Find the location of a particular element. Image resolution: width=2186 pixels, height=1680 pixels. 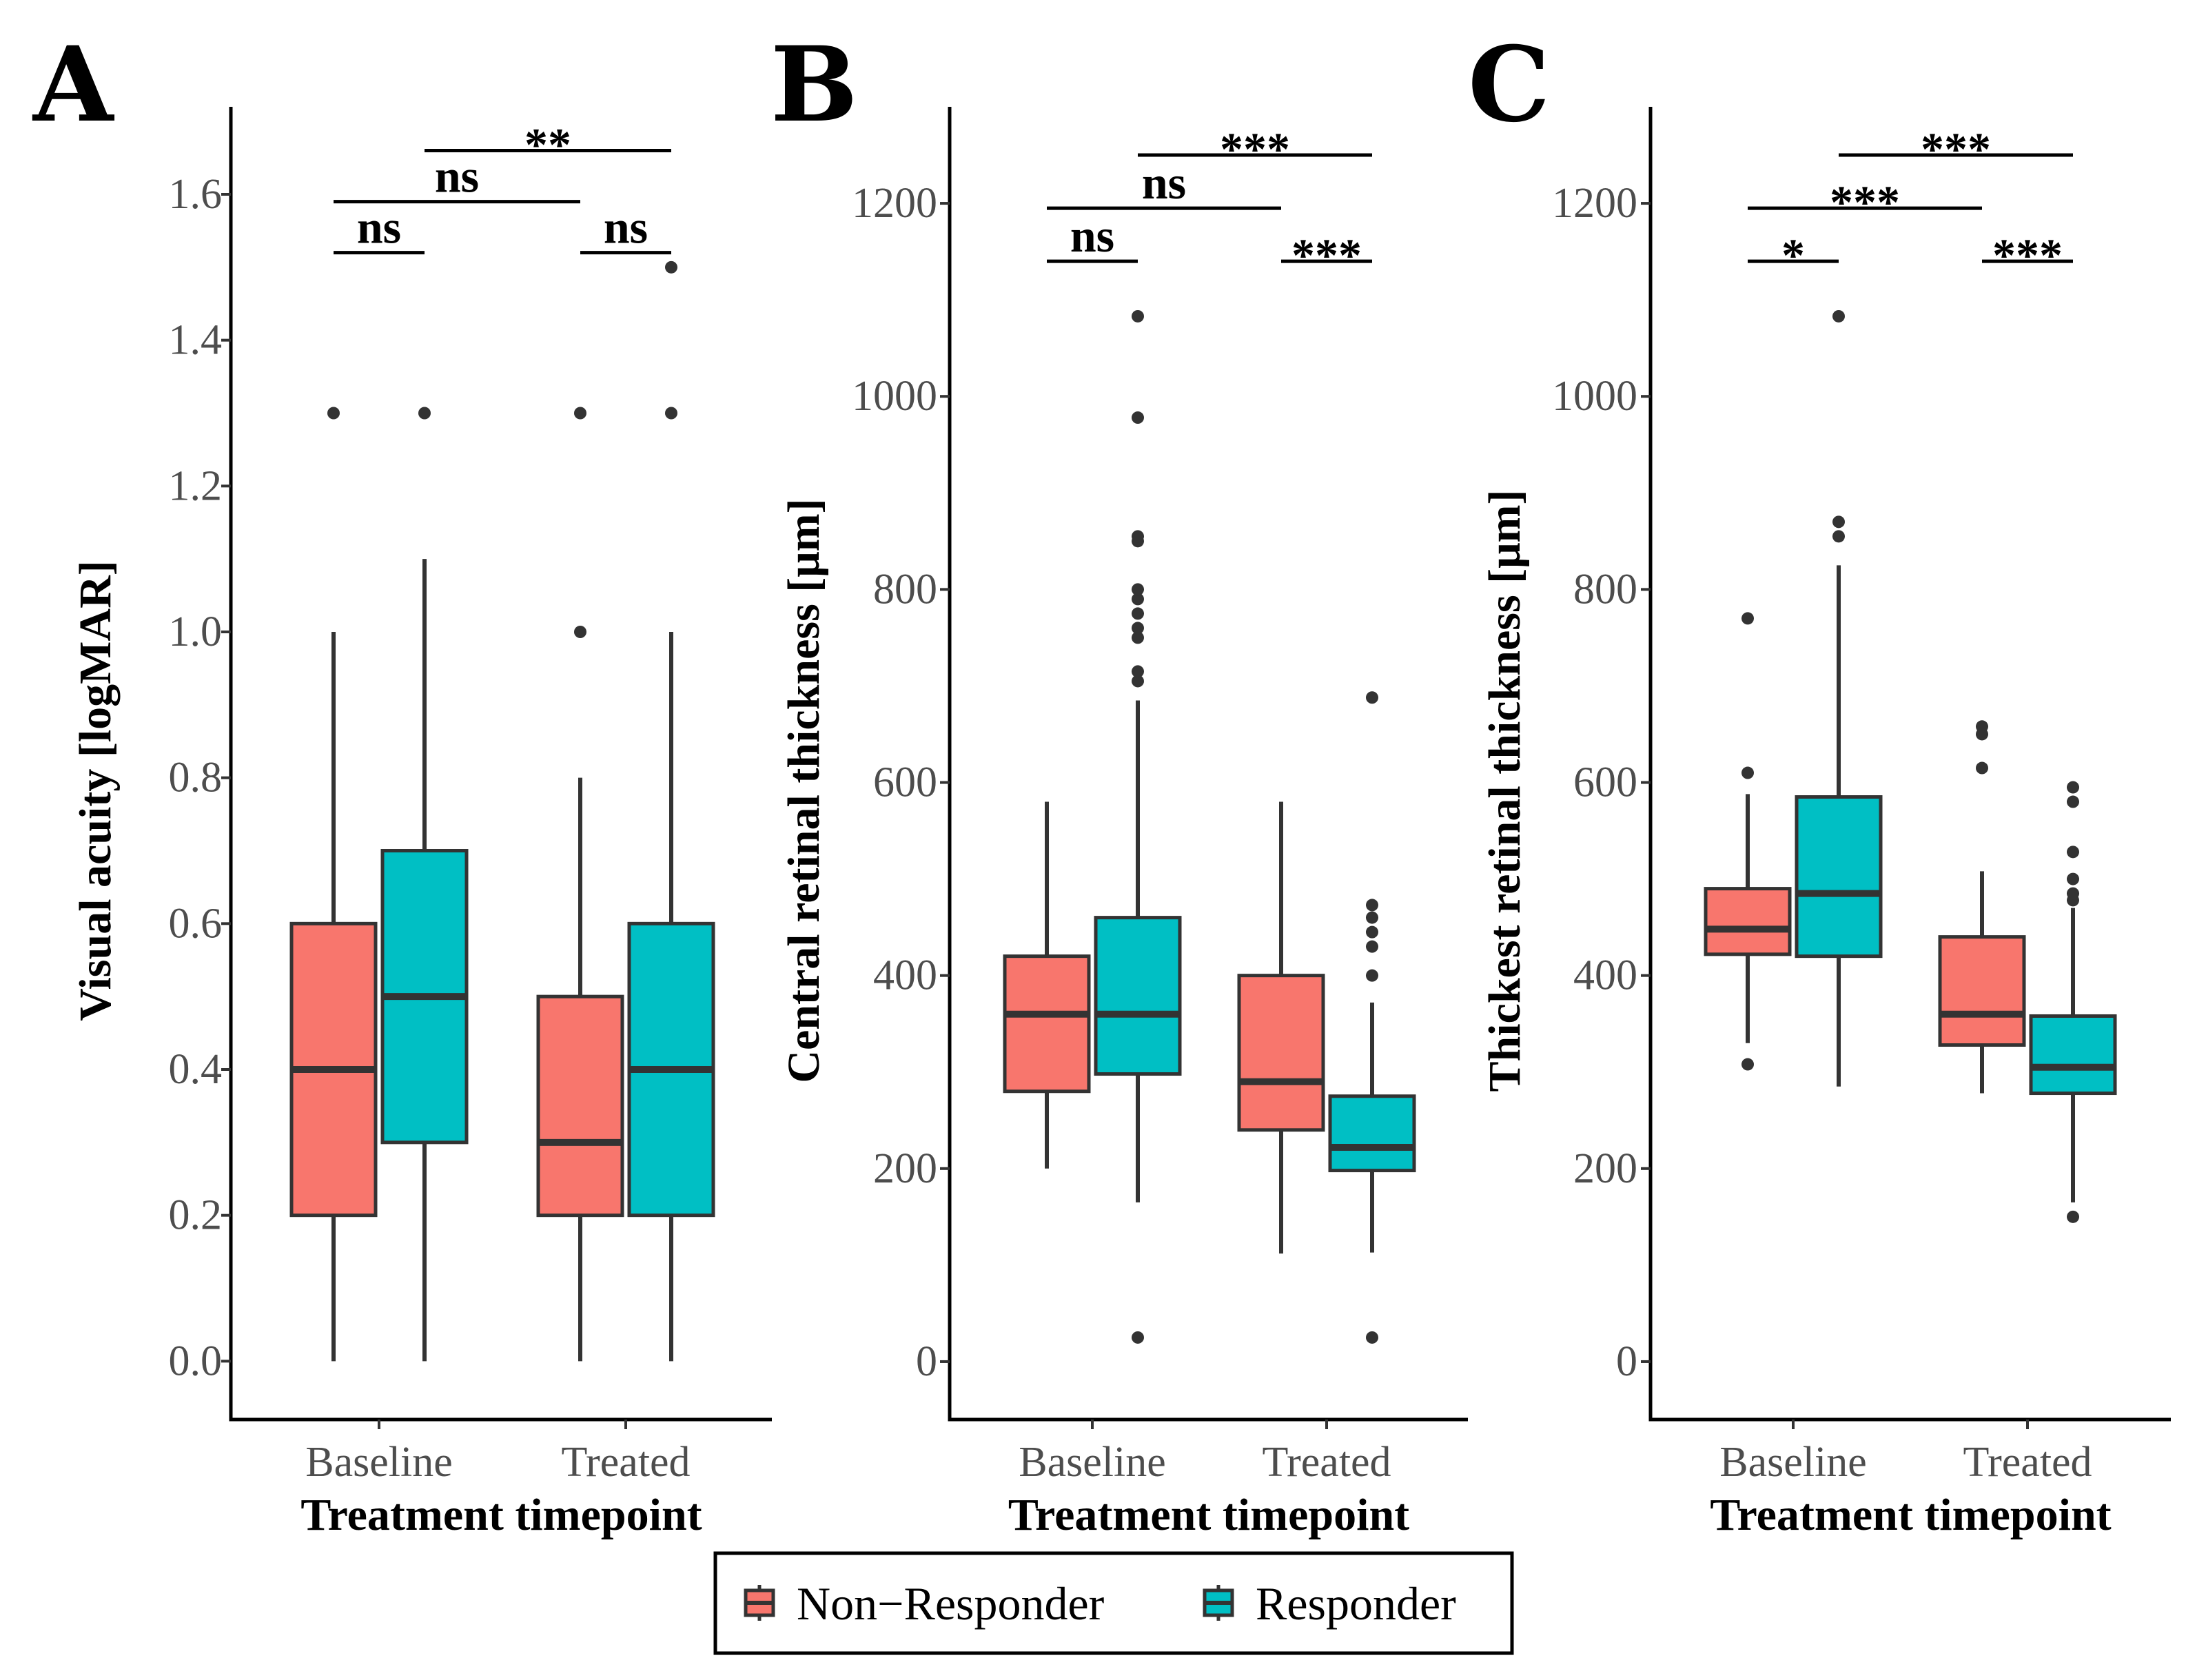

y-axis-title: Central retinal thickness [μm] is located at coordinates (804, 790).